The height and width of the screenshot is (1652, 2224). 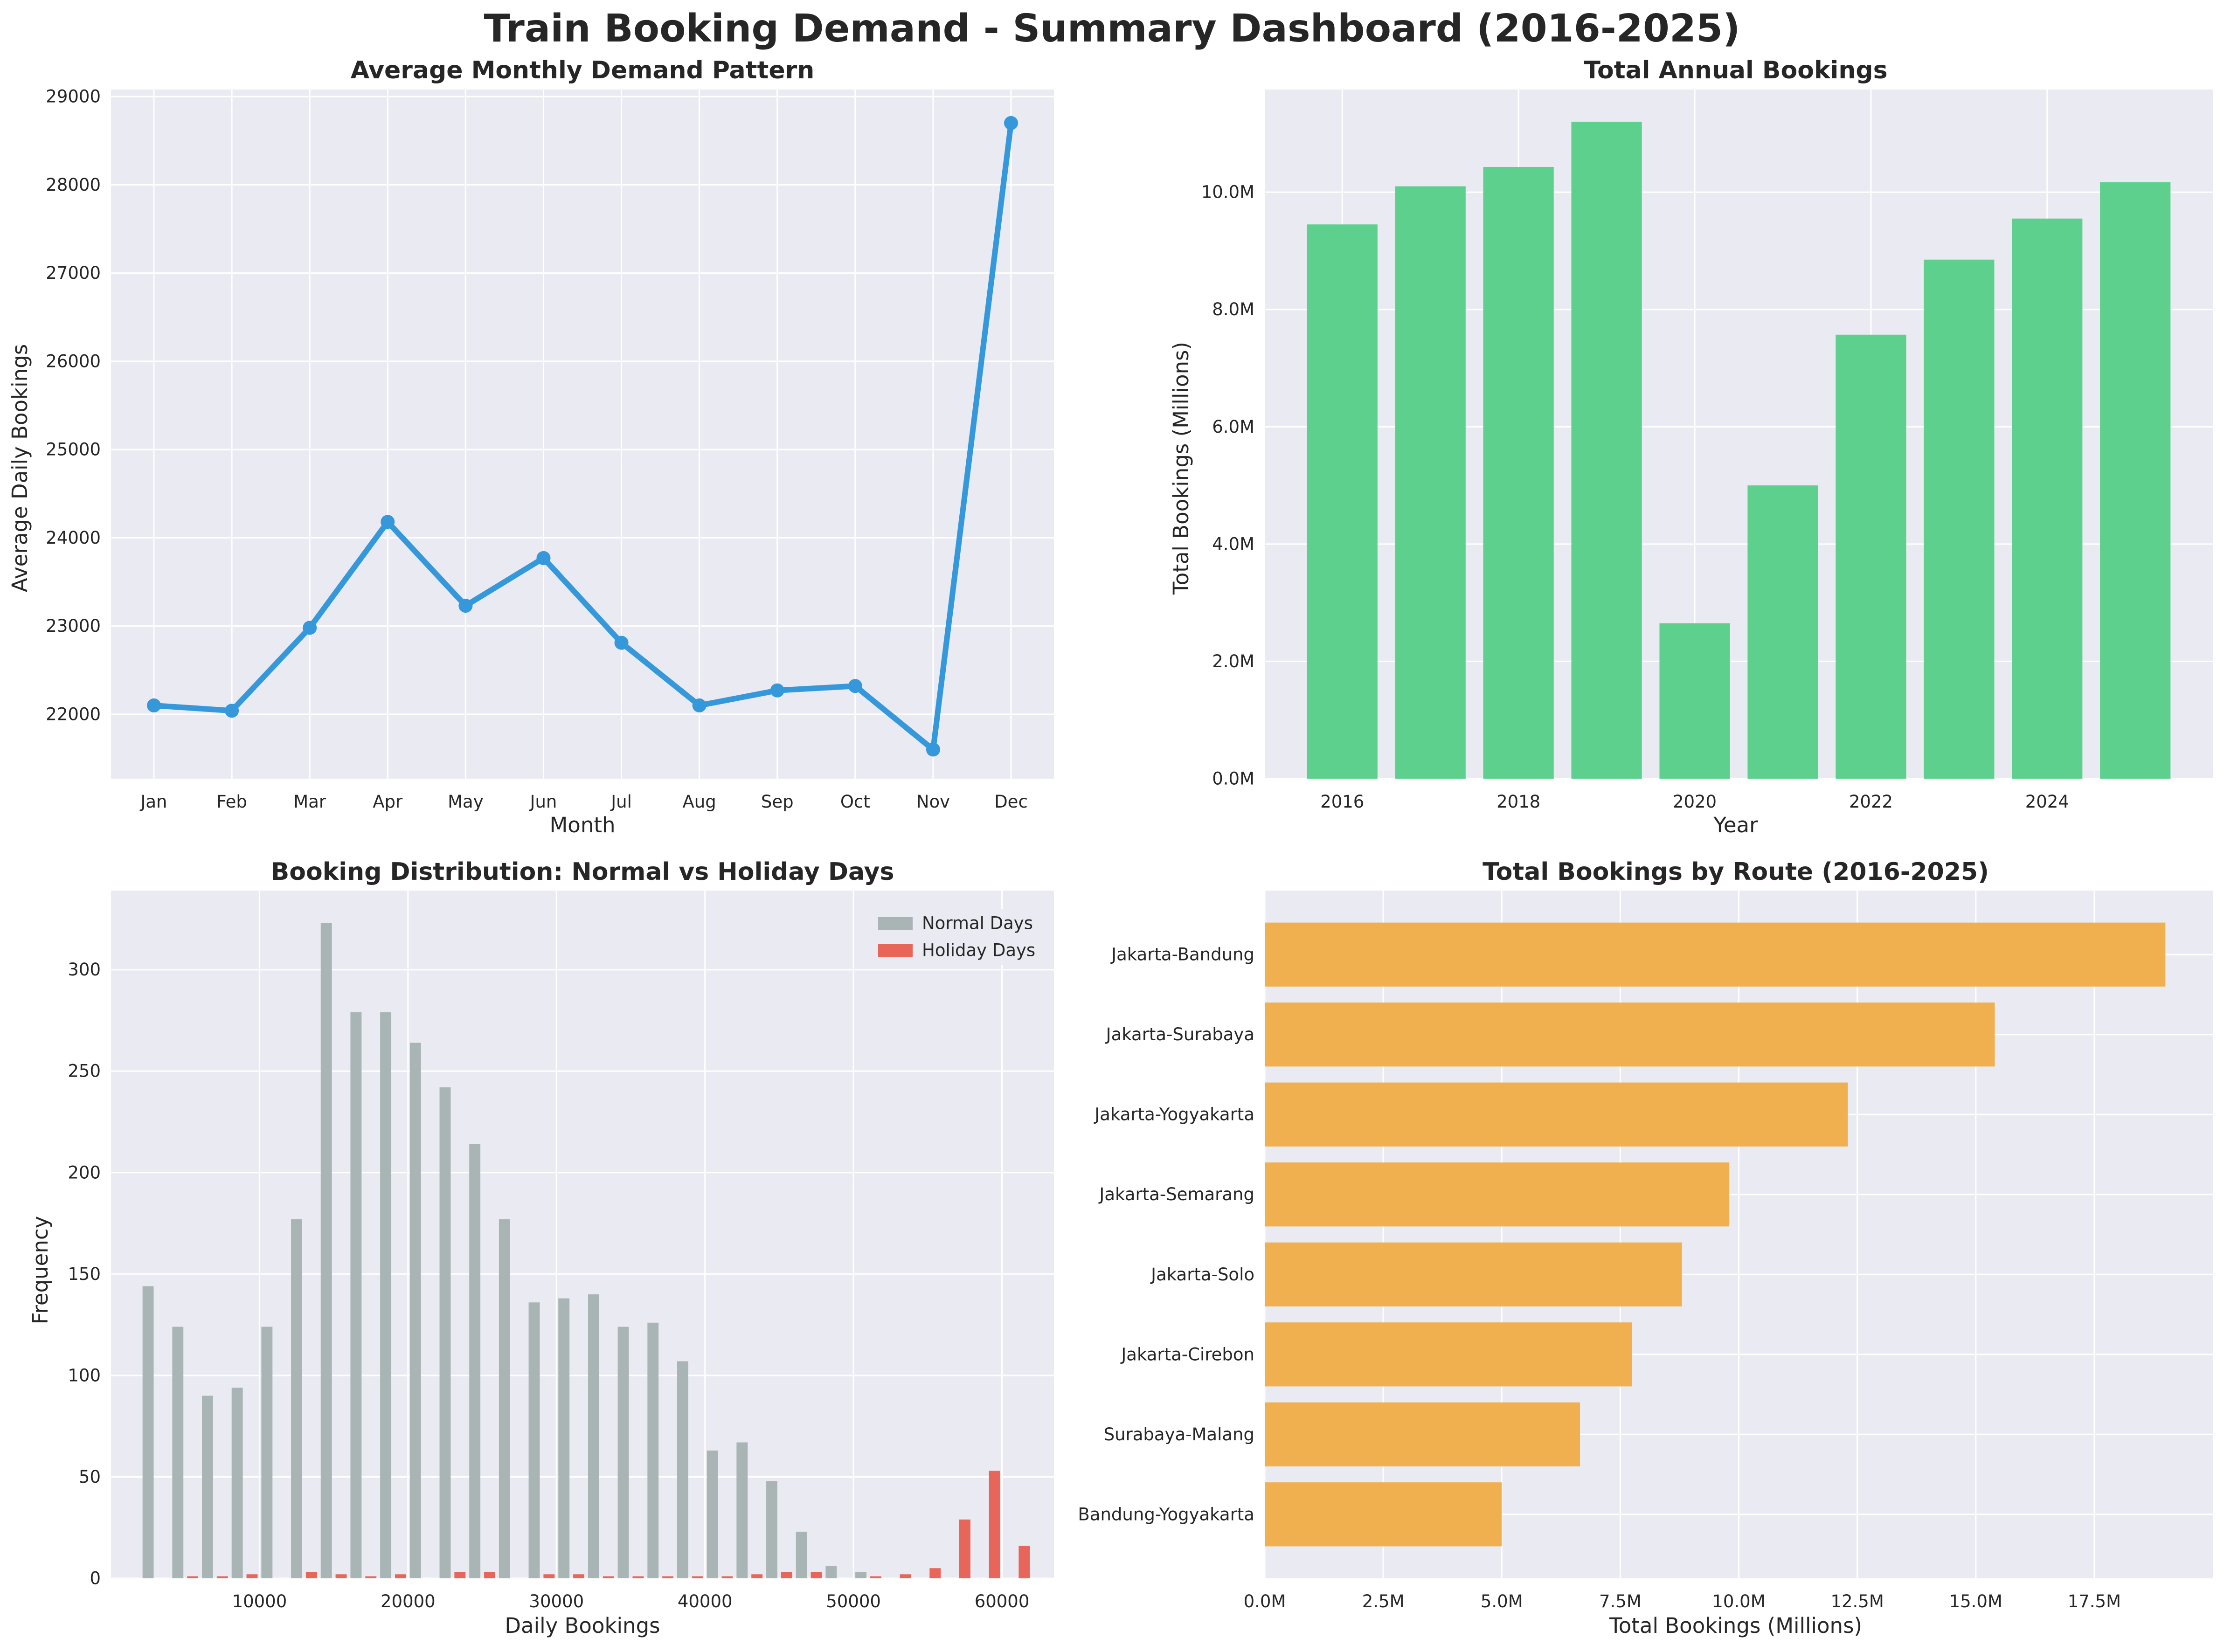 I want to click on monthly-y-tick-label: 22000, so click(x=73, y=714).